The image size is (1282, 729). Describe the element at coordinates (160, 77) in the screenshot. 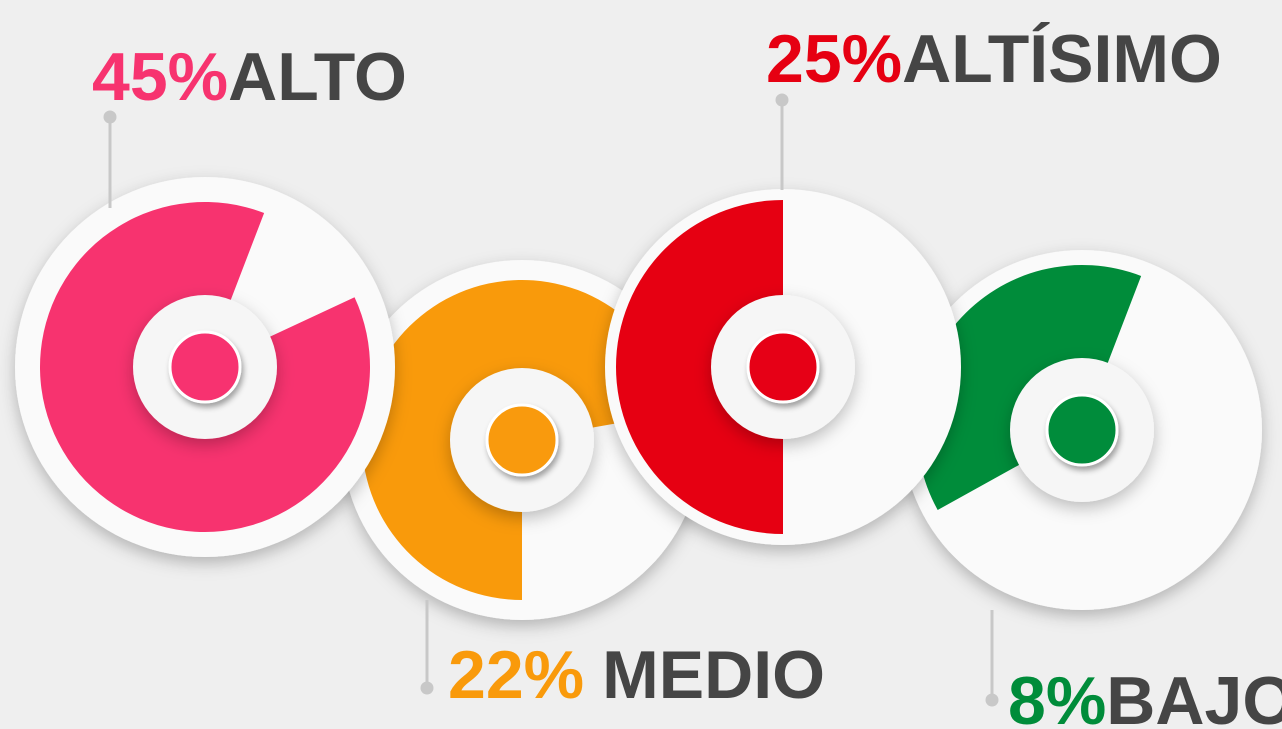

I see `percent: 45%` at that location.